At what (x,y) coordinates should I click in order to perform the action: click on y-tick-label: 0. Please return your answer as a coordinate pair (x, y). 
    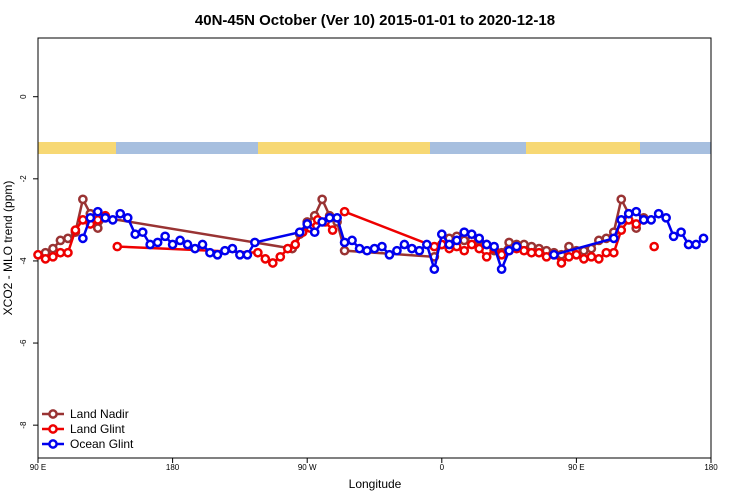
    Looking at the image, I should click on (23, 96).